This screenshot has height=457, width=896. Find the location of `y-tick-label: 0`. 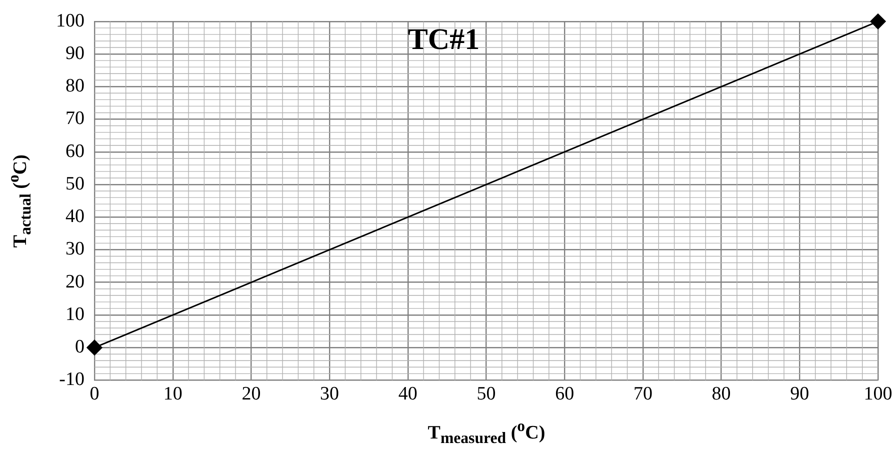

y-tick-label: 0 is located at coordinates (79, 347).